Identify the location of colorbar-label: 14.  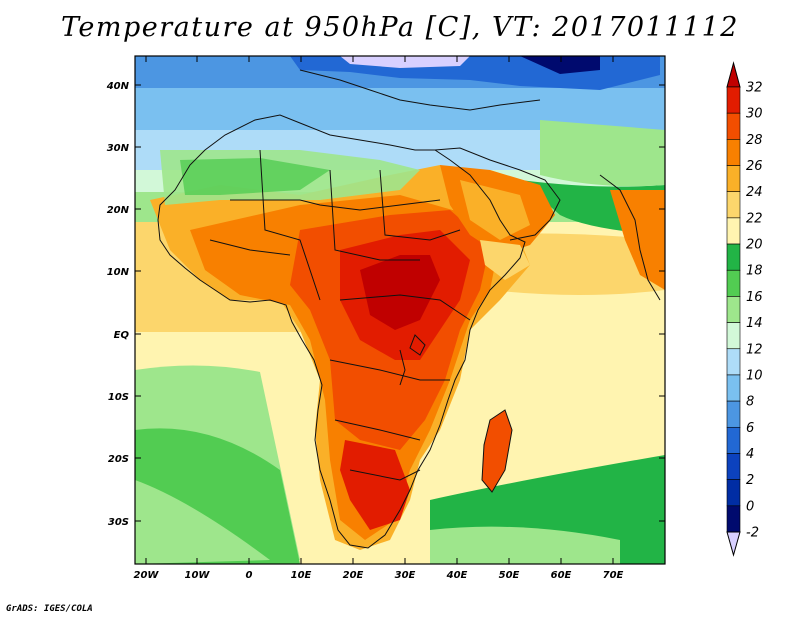
(754, 323).